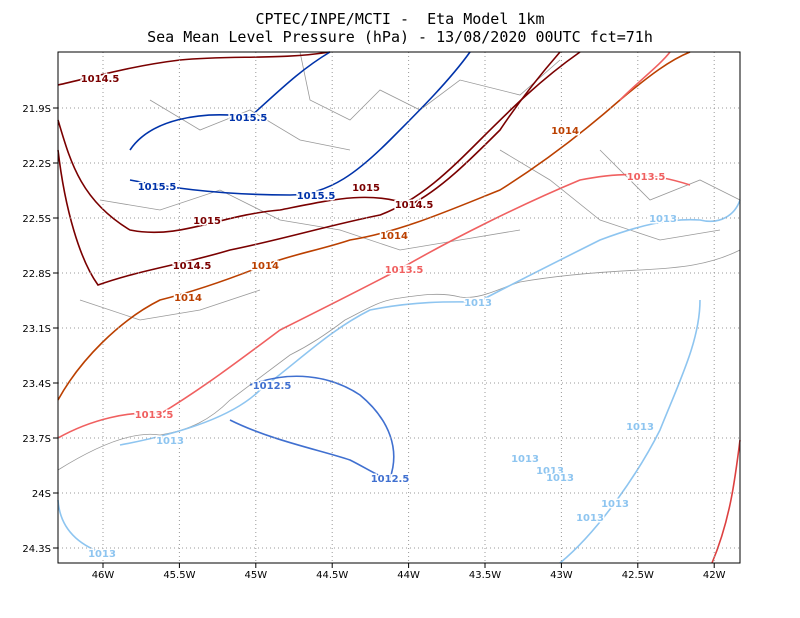 This screenshot has width=800, height=618. What do you see at coordinates (255, 575) in the screenshot?
I see `x-tick-label: 45W` at bounding box center [255, 575].